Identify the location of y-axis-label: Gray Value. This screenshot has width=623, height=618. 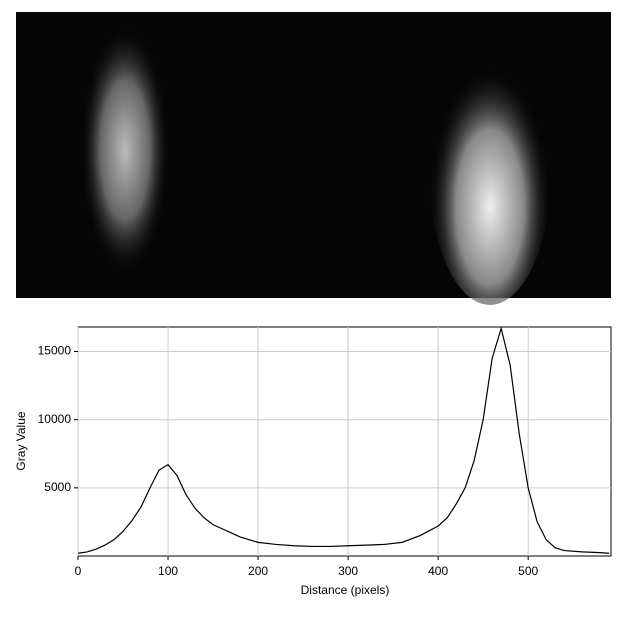
(21, 440).